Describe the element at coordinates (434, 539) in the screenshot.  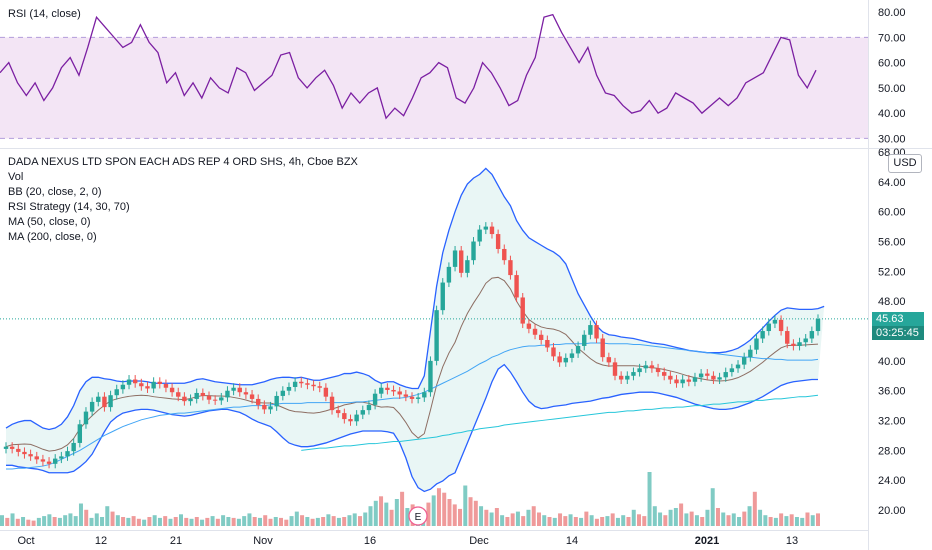
I see `time-axis: Oct 12 21 Nov 16 Dec 14 2021 13` at that location.